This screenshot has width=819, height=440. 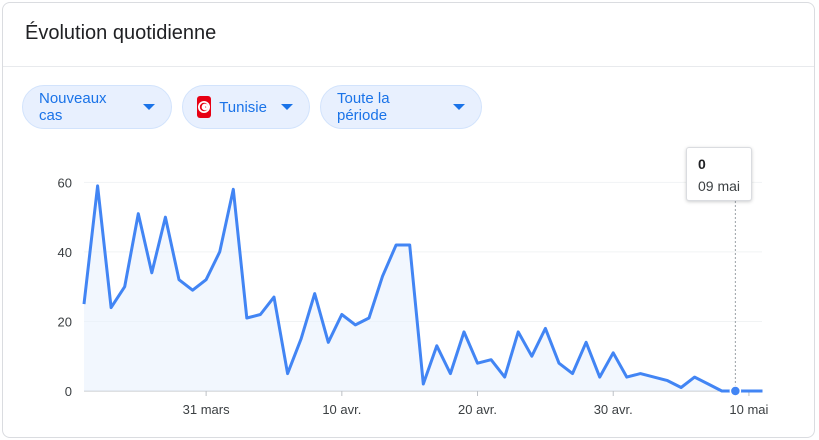 I want to click on y-tick-label: 60, so click(x=65, y=182).